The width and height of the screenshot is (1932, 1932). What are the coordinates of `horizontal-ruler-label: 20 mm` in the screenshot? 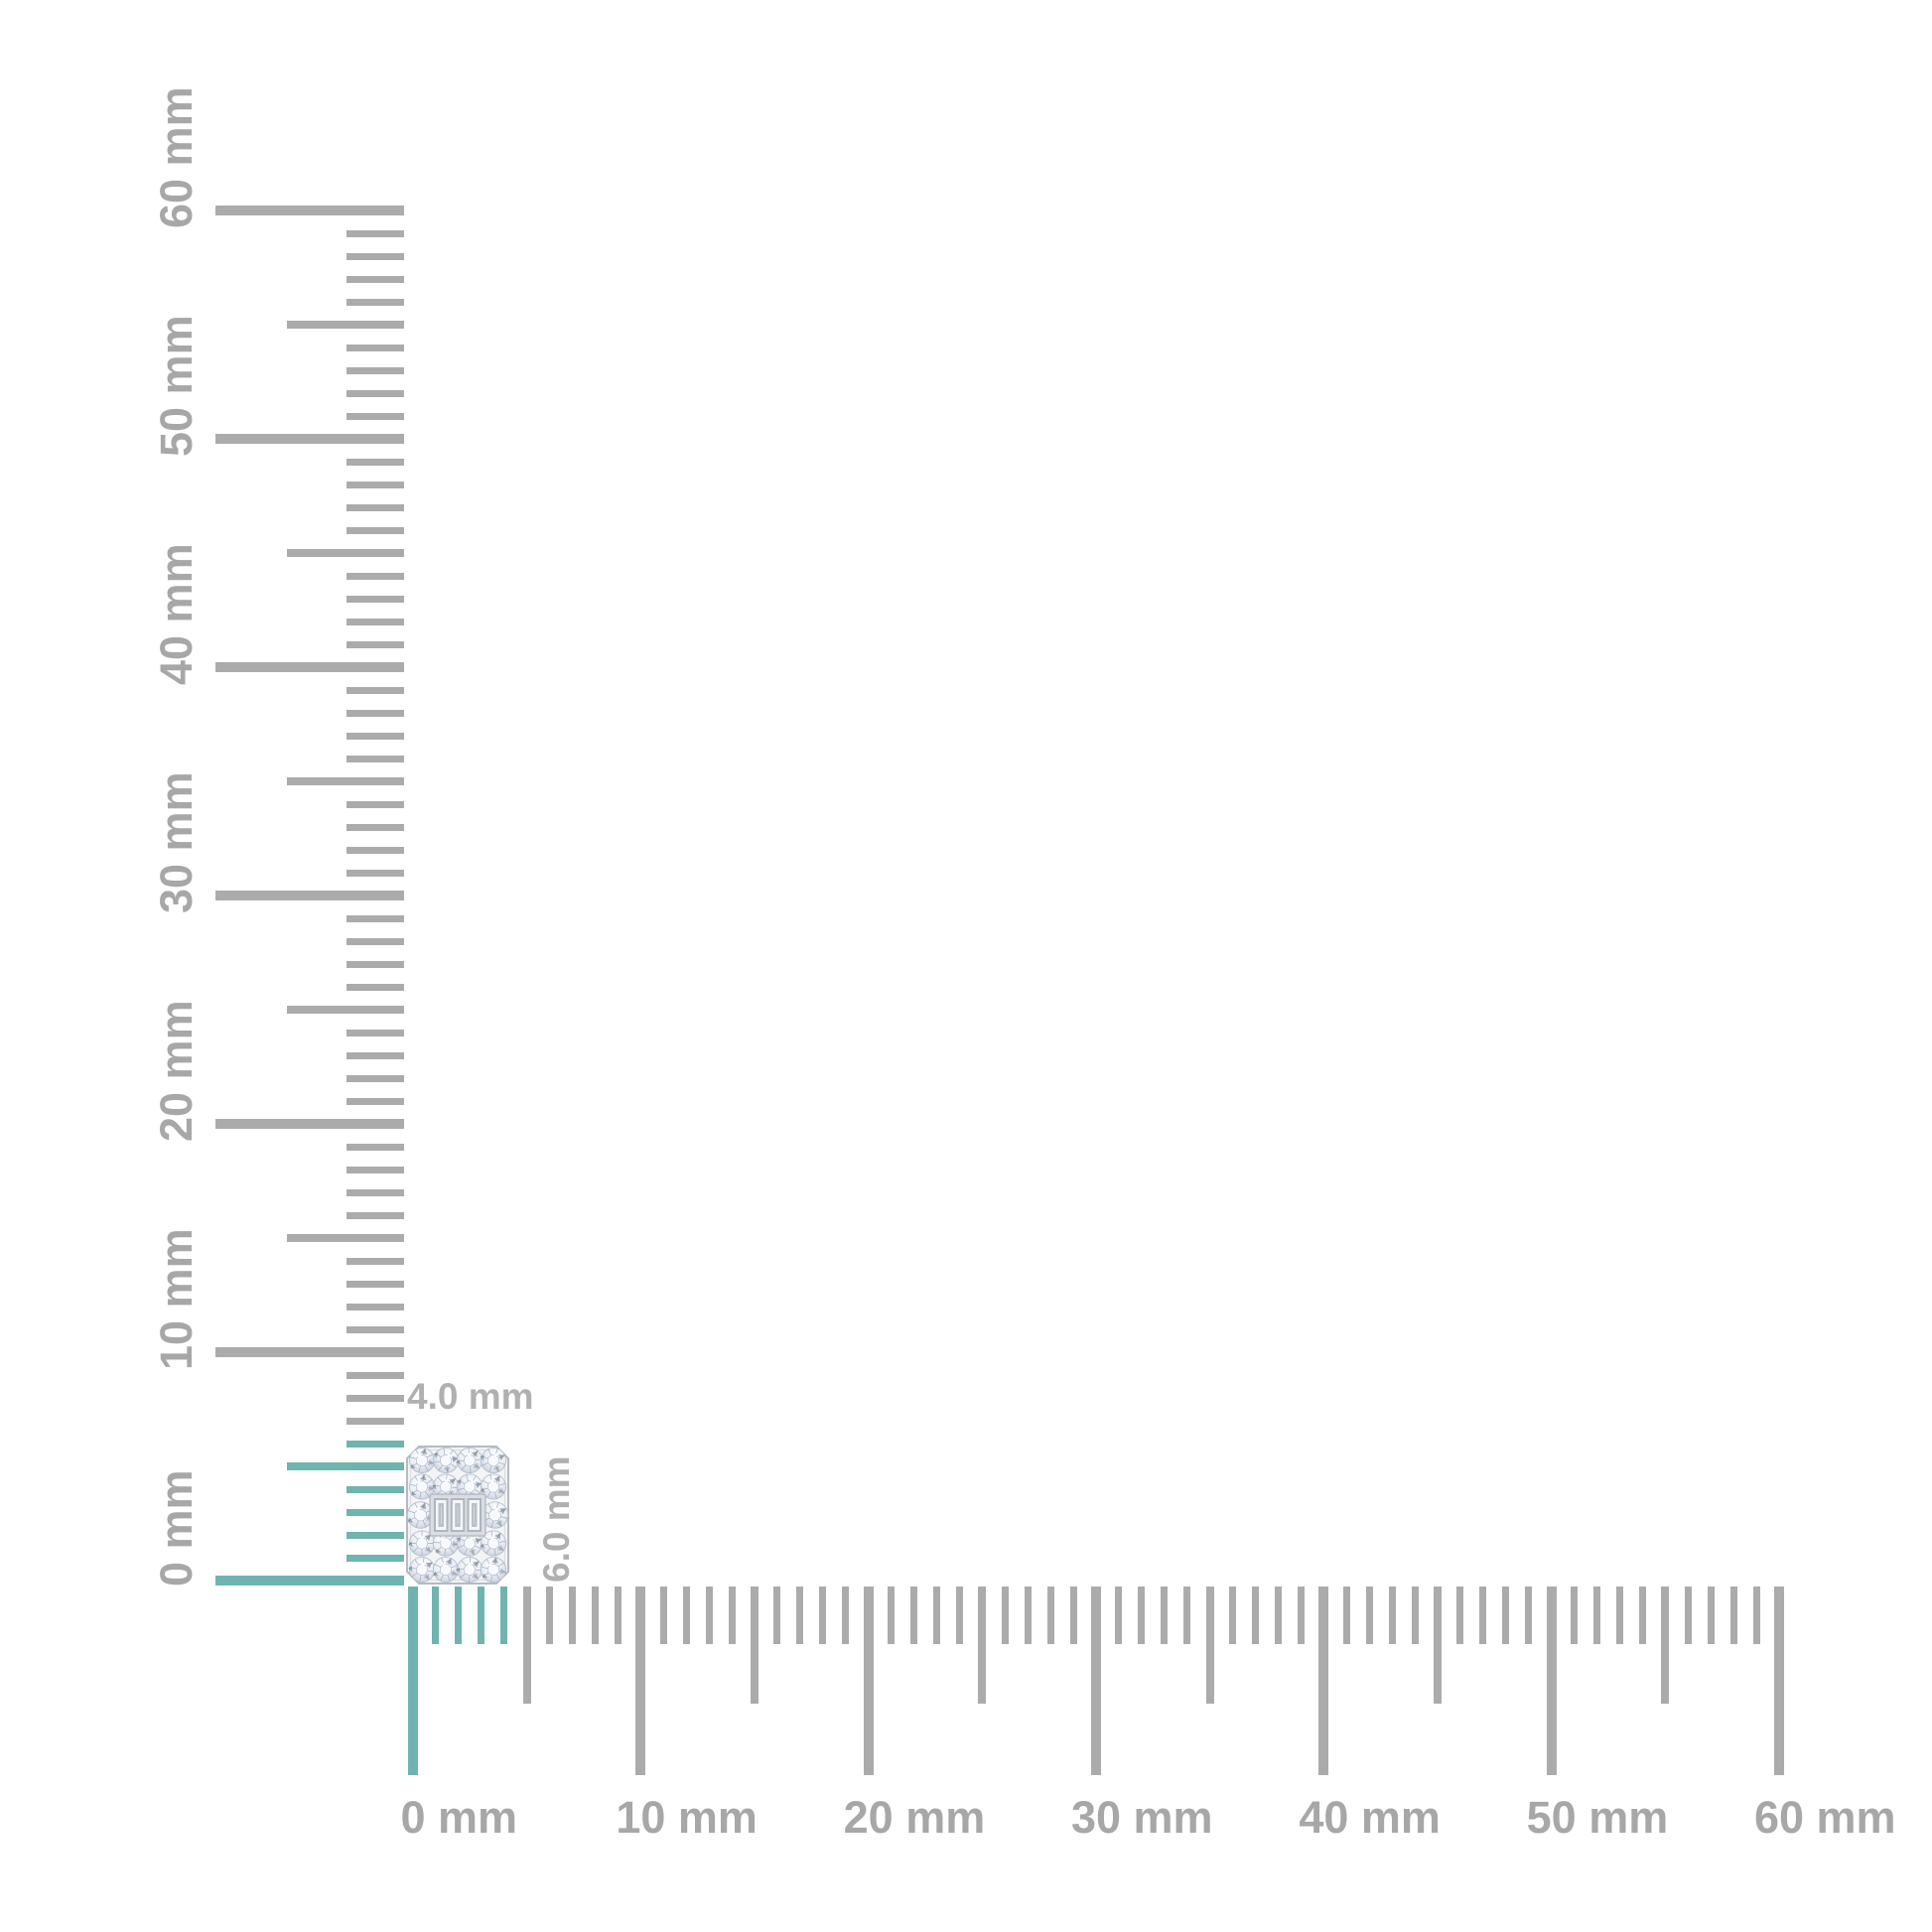 It's located at (914, 1818).